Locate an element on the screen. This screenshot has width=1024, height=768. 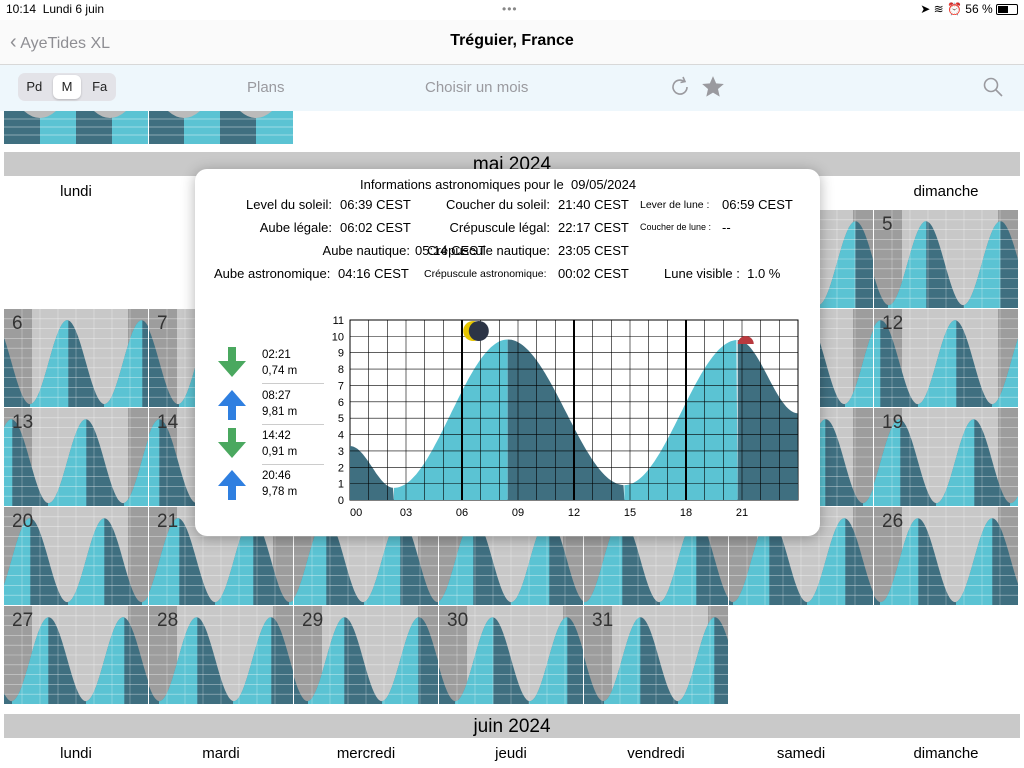
civil-dusk-label: Crépuscule légal: is located at coordinates (499, 227).